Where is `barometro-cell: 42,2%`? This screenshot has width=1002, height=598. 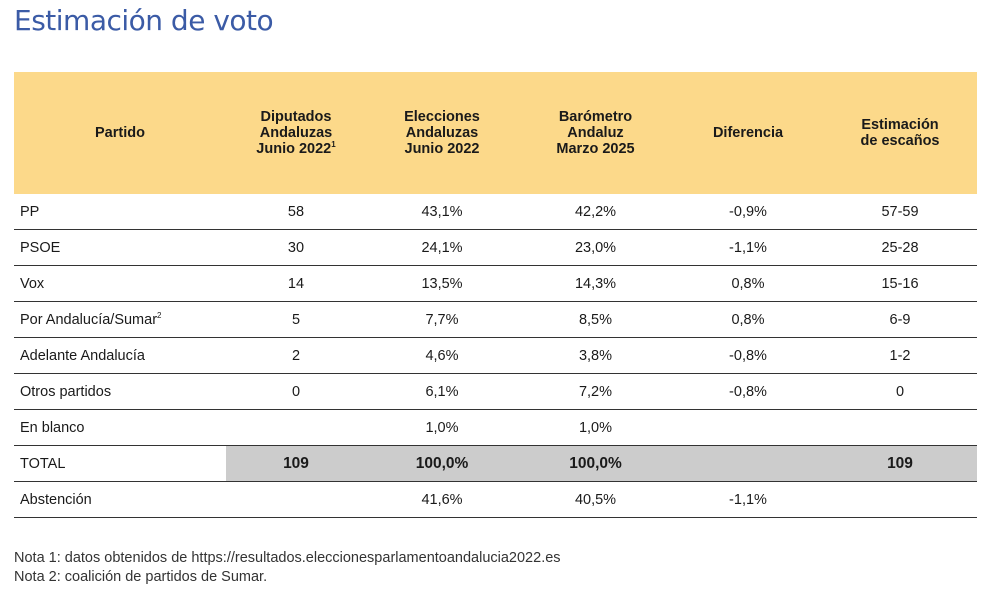
barometro-cell: 42,2% is located at coordinates (595, 212).